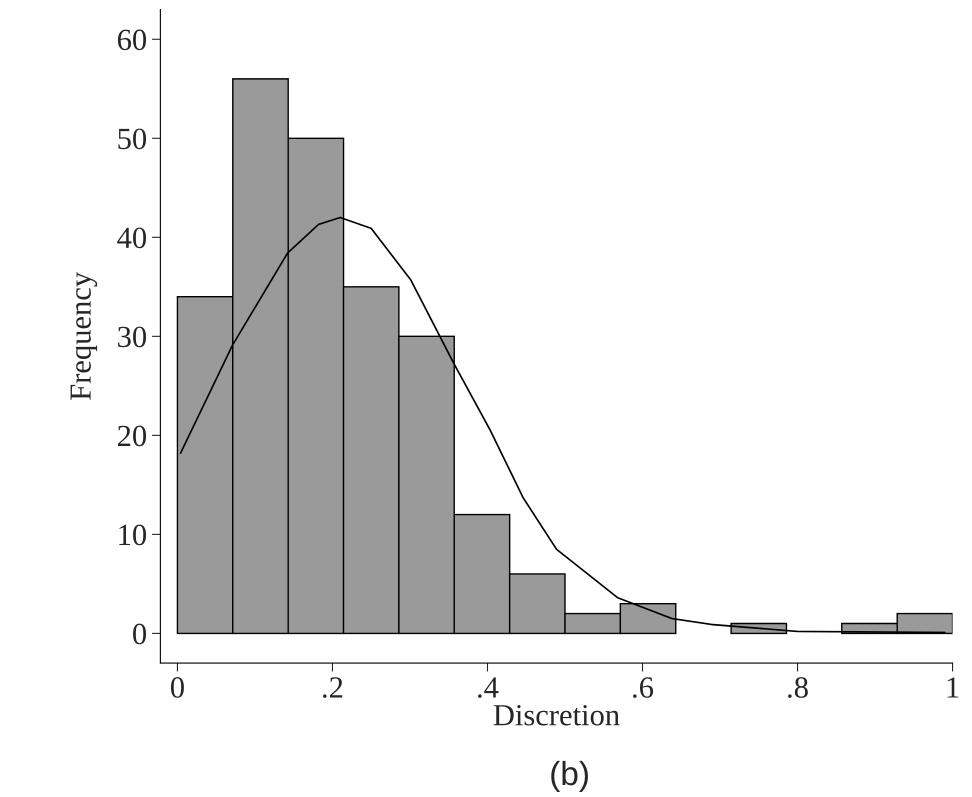 Image resolution: width=972 pixels, height=797 pixels. I want to click on y-tick-label: 0, so click(139, 634).